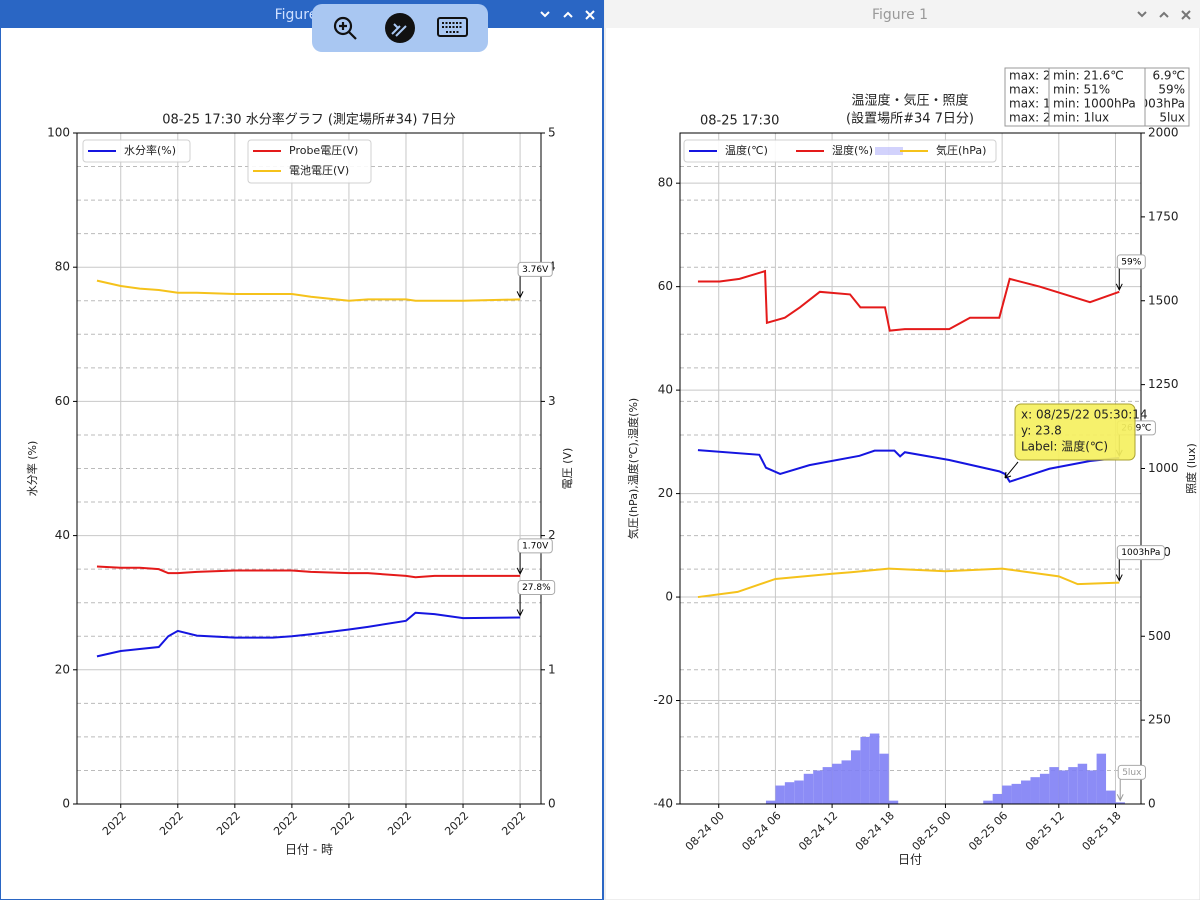 The width and height of the screenshot is (1200, 900). I want to click on annotation-label: 1003hPa, so click(1140, 553).